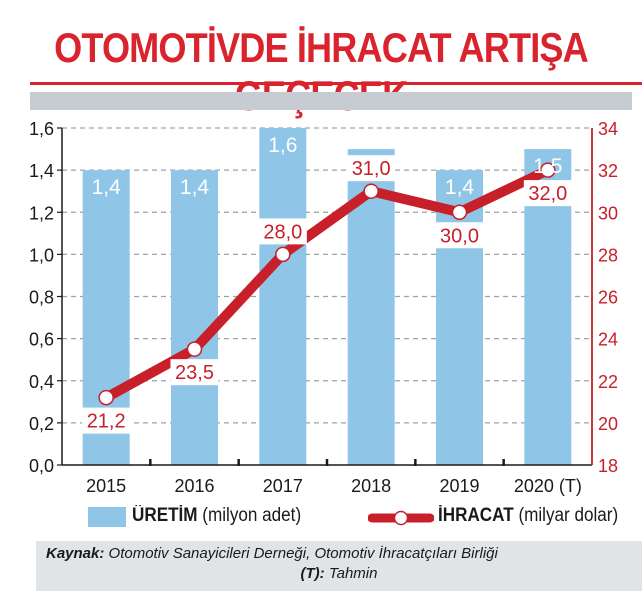  I want to click on y-right-tick-label: 34, so click(608, 129).